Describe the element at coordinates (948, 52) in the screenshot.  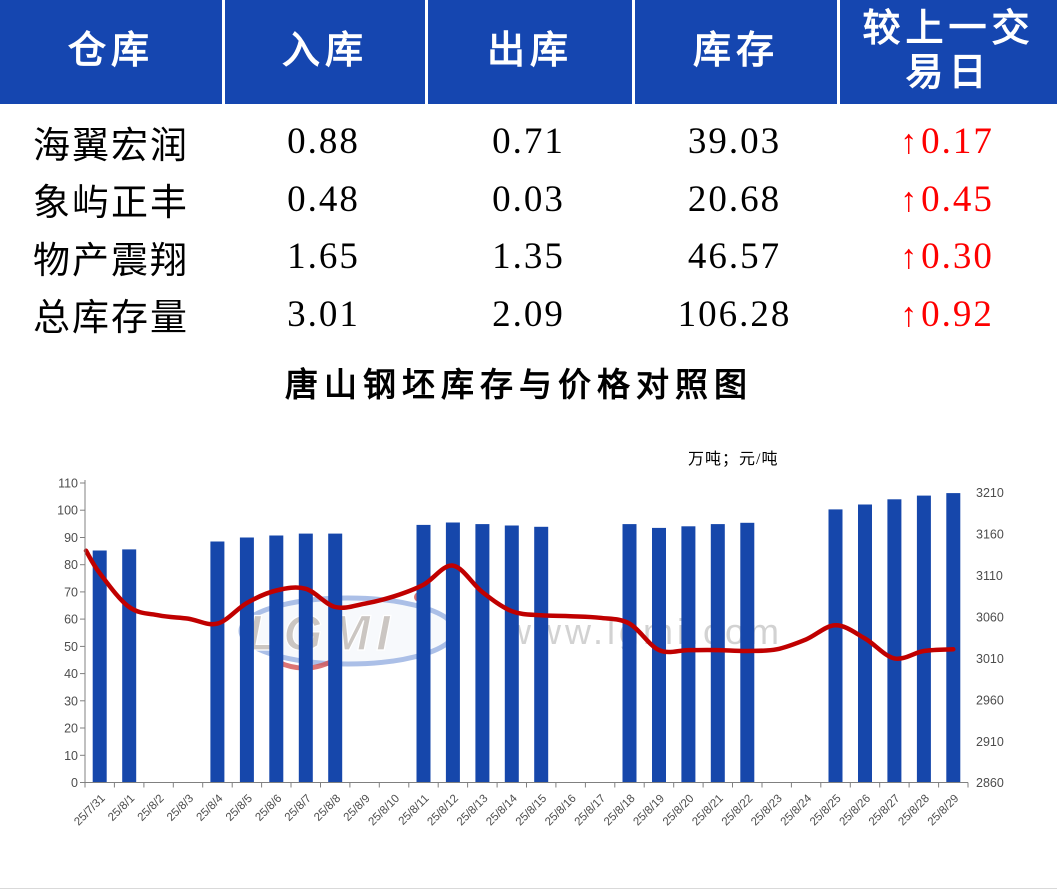
I see `col-header-change: 较上一交易日` at that location.